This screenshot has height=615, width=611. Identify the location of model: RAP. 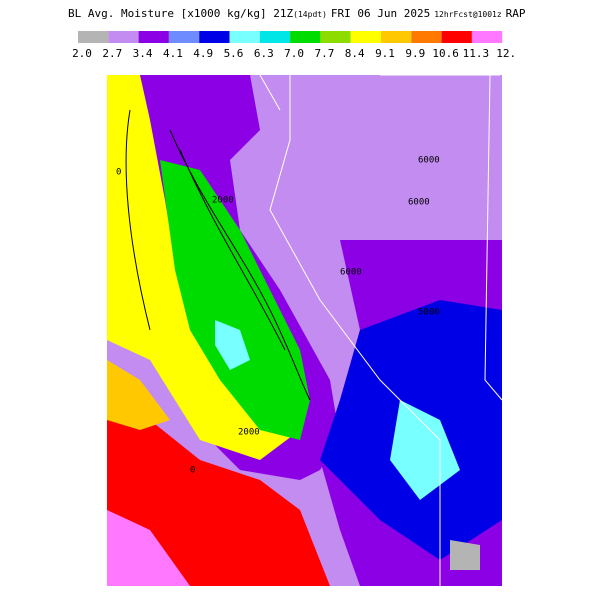
(516, 13).